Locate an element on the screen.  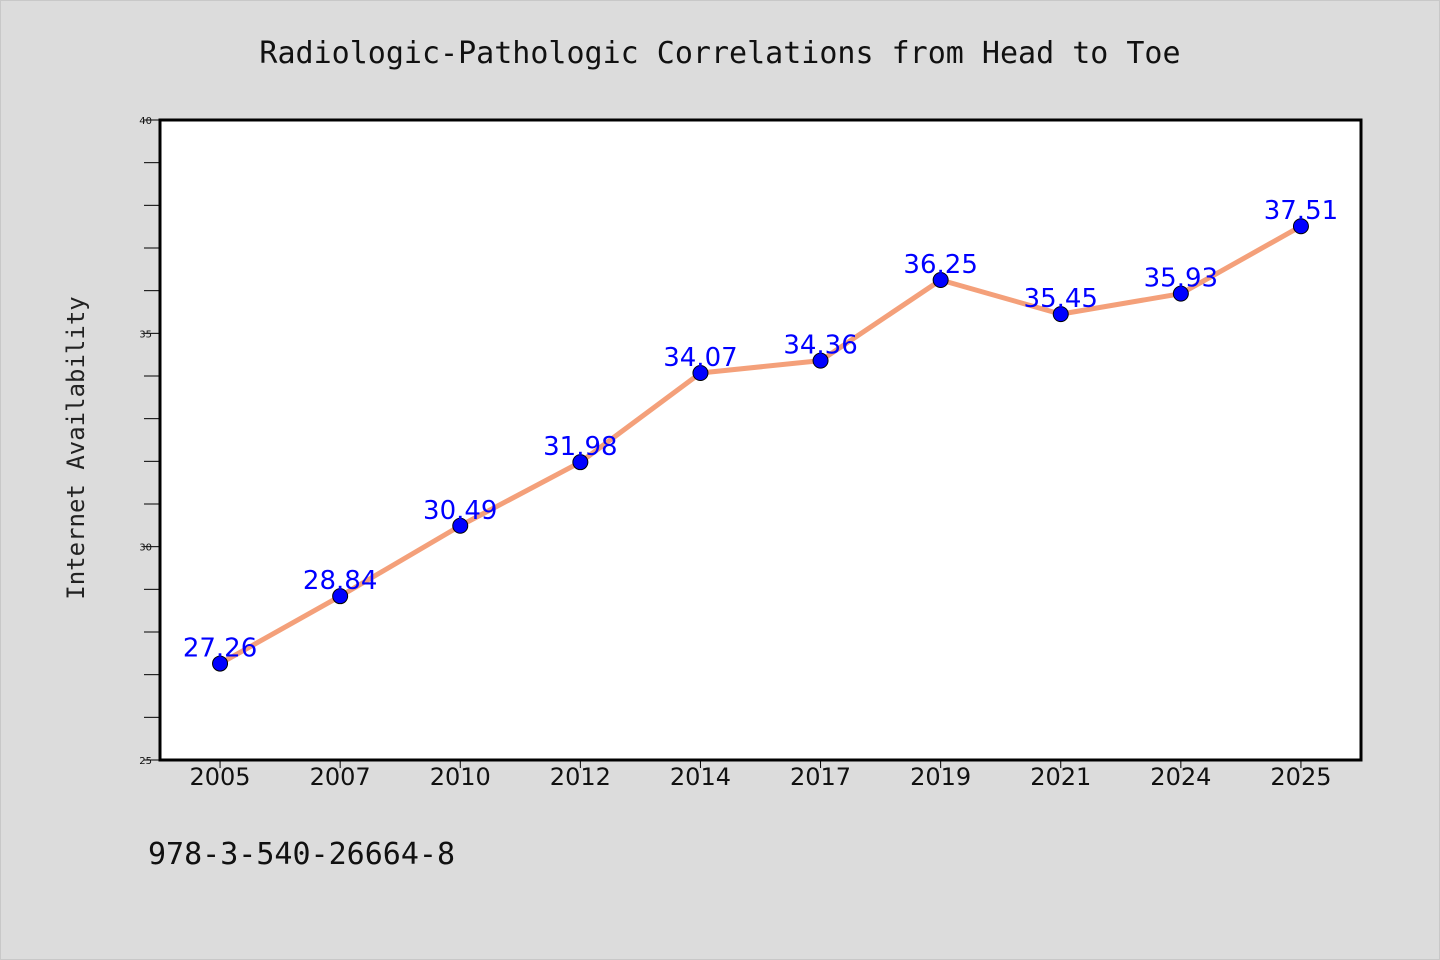
x-tick-label: 2005 is located at coordinates (220, 777).